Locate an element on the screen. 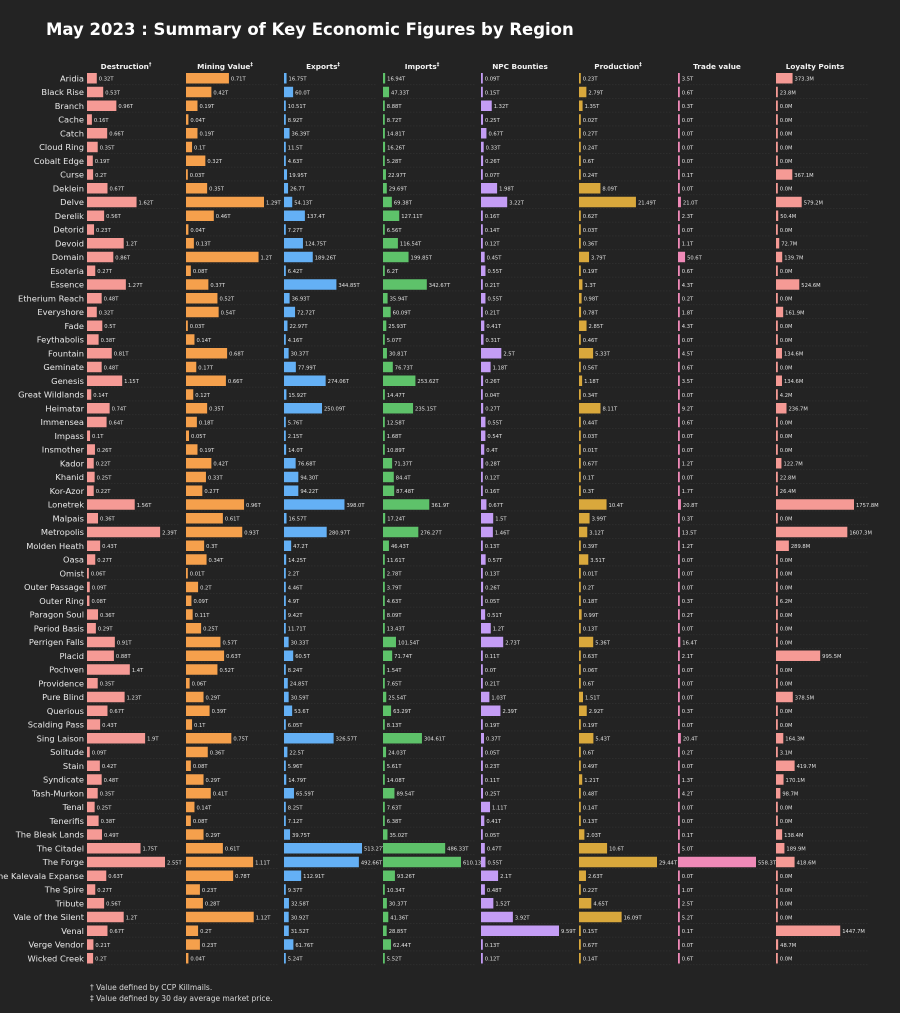  value-label: 0.15T is located at coordinates (591, 932).